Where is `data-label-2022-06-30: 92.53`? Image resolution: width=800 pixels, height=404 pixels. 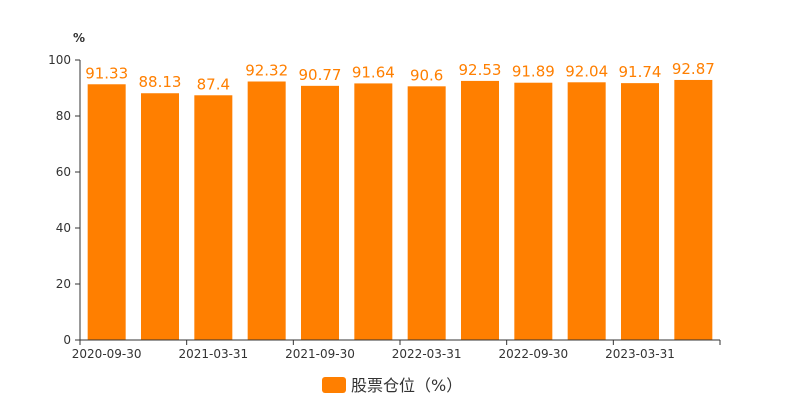
data-label-2022-06-30: 92.53 is located at coordinates (480, 70).